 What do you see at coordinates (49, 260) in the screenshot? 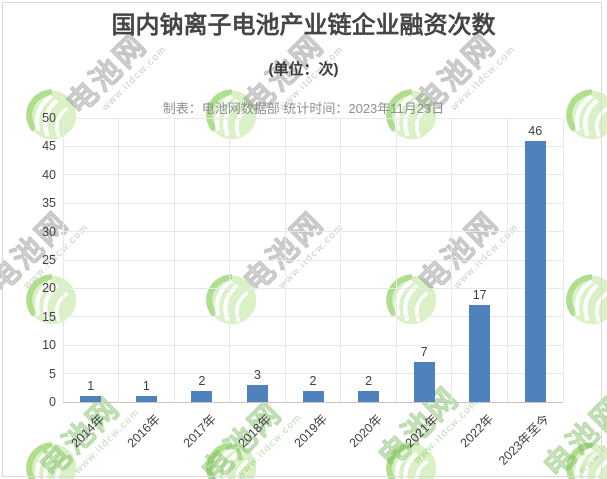
I see `y-tick-label: 25` at bounding box center [49, 260].